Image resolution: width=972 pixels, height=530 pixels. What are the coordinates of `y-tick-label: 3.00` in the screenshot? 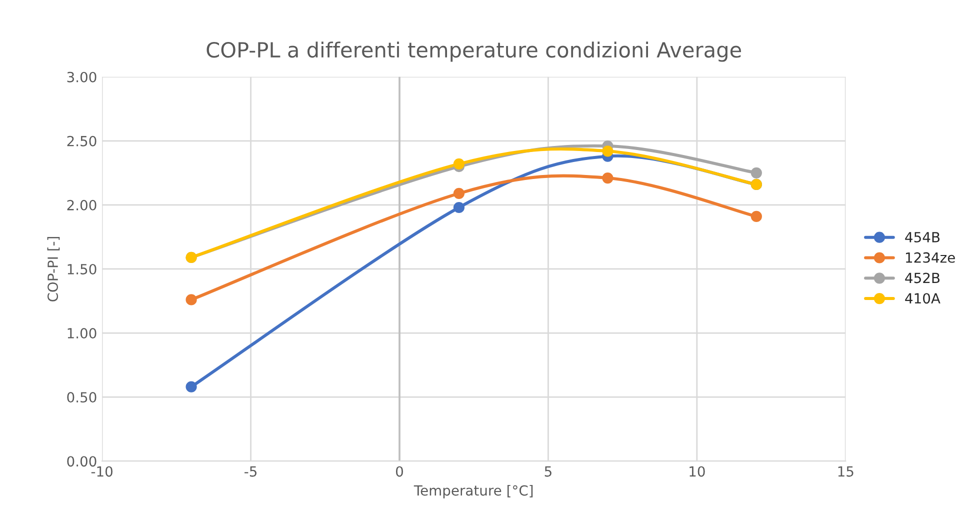 It's located at (81, 77).